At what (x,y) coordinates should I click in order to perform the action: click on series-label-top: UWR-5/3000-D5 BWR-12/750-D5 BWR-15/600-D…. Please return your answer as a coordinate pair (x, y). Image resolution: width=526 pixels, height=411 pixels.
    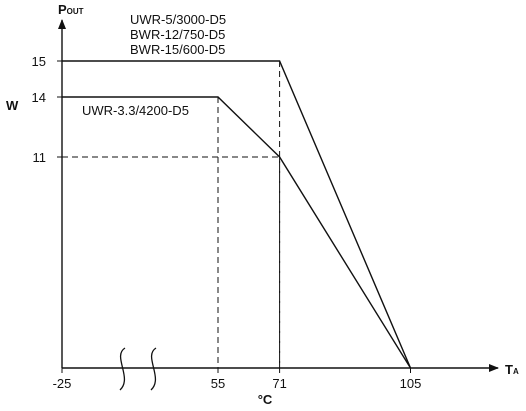
    Looking at the image, I should click on (180, 34).